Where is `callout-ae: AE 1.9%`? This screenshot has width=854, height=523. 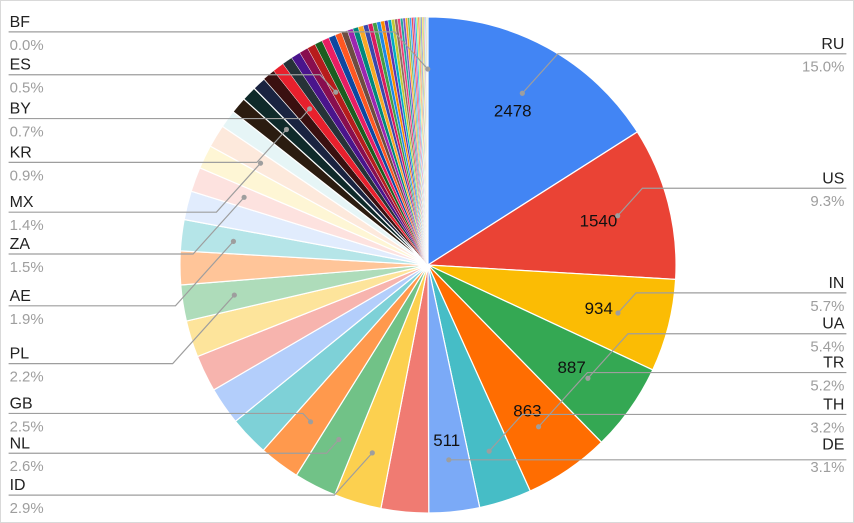 callout-ae: AE 1.9% is located at coordinates (122, 283).